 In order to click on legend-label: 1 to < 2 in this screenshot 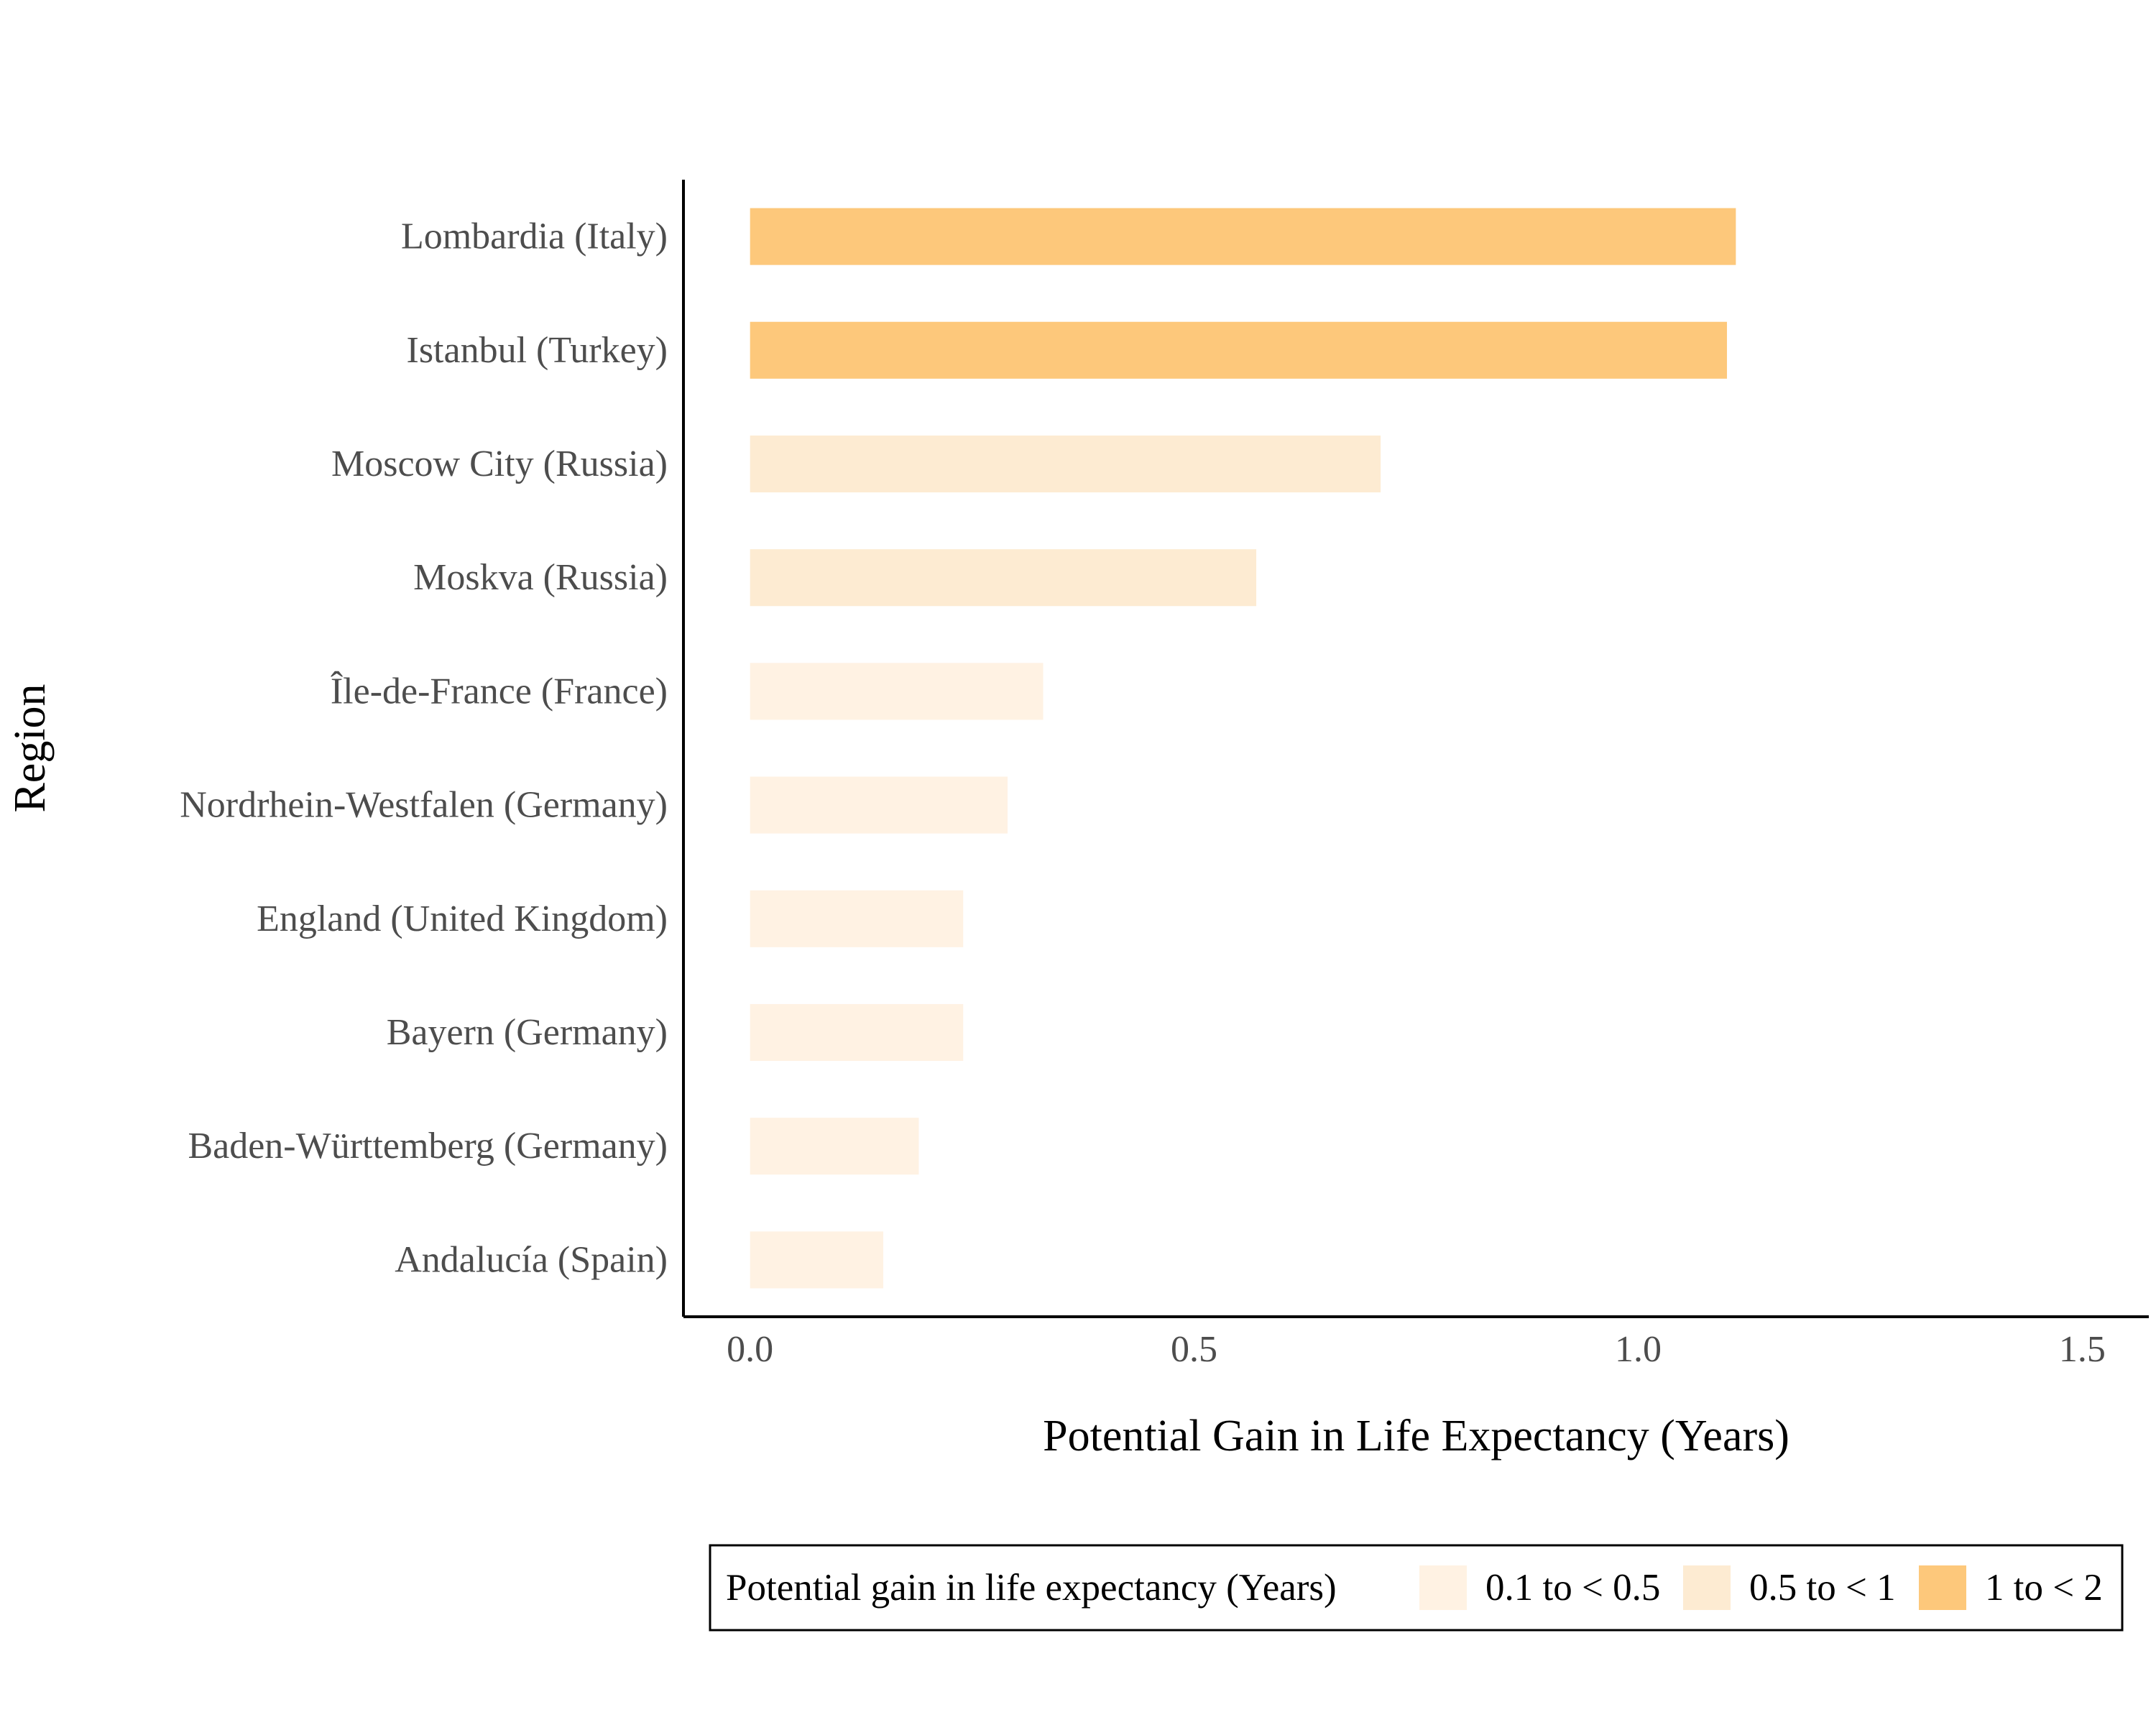, I will do `click(2044, 1588)`.